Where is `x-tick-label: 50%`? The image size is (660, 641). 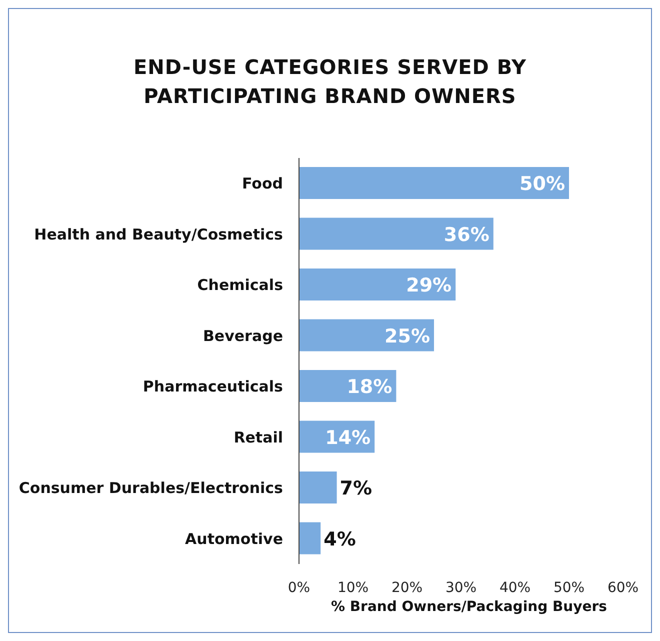
x-tick-label: 50% is located at coordinates (569, 588).